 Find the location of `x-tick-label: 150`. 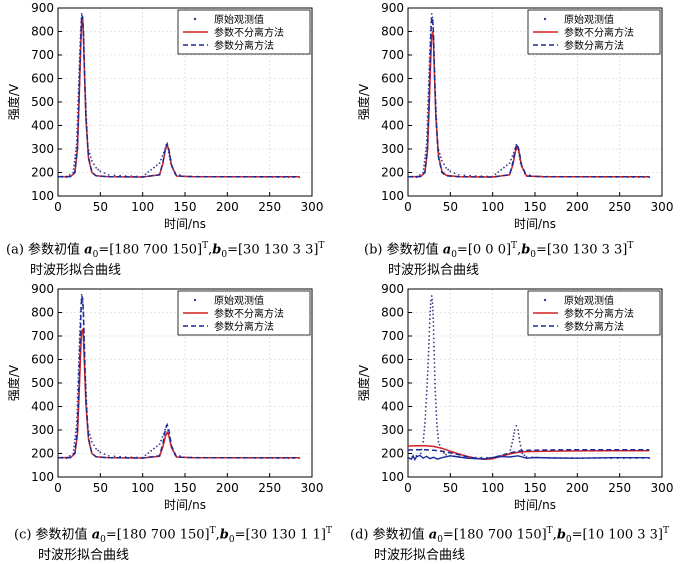

x-tick-label: 150 is located at coordinates (535, 207).